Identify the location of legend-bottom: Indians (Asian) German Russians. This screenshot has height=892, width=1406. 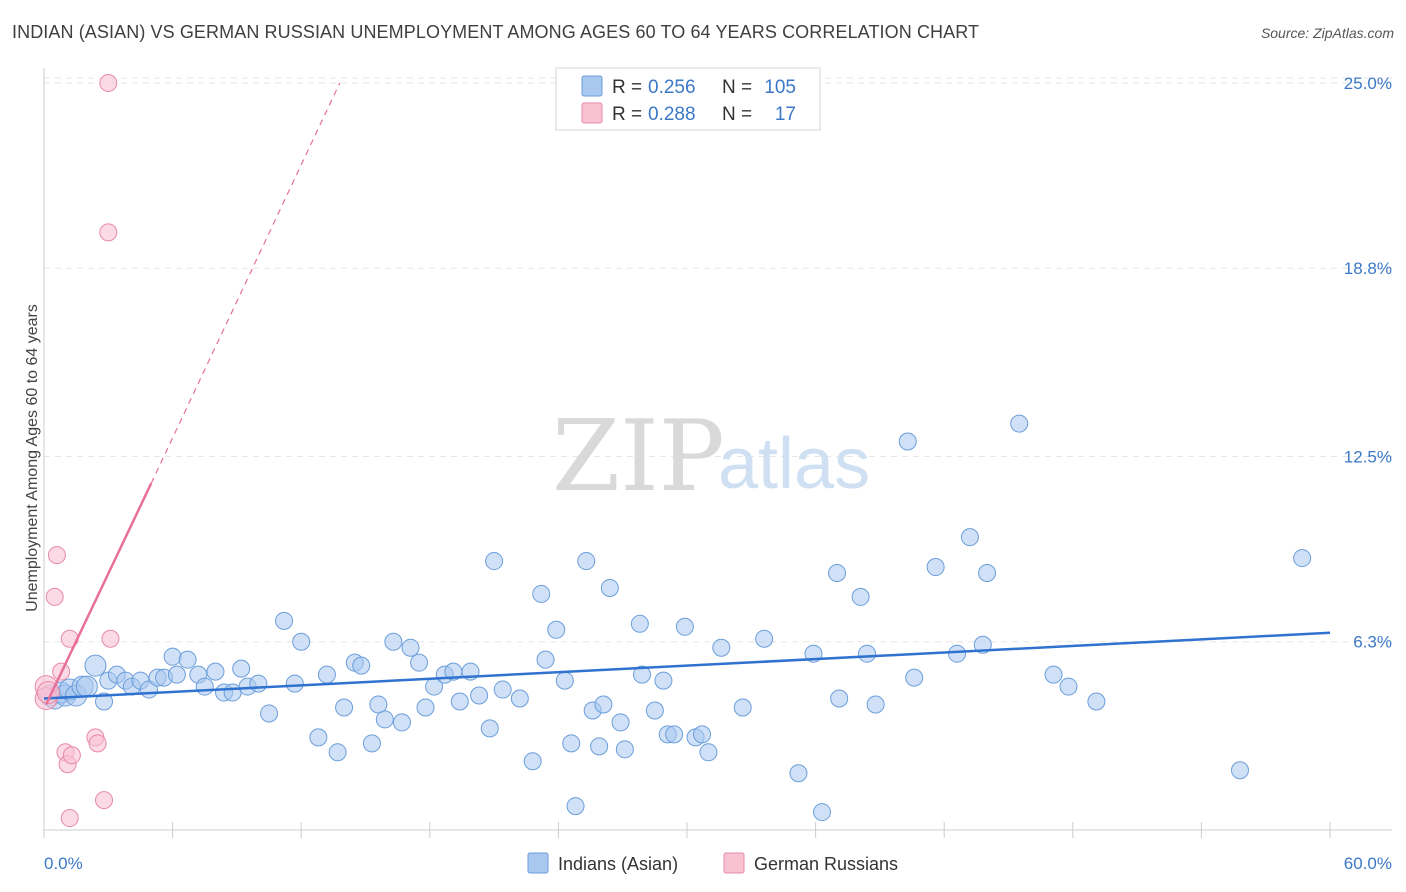
(712, 863).